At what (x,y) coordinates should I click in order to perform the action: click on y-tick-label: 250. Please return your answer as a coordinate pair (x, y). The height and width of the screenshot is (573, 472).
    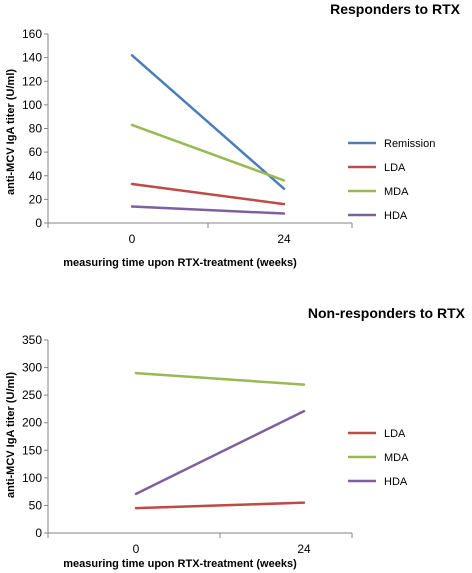
    Looking at the image, I should click on (32, 395).